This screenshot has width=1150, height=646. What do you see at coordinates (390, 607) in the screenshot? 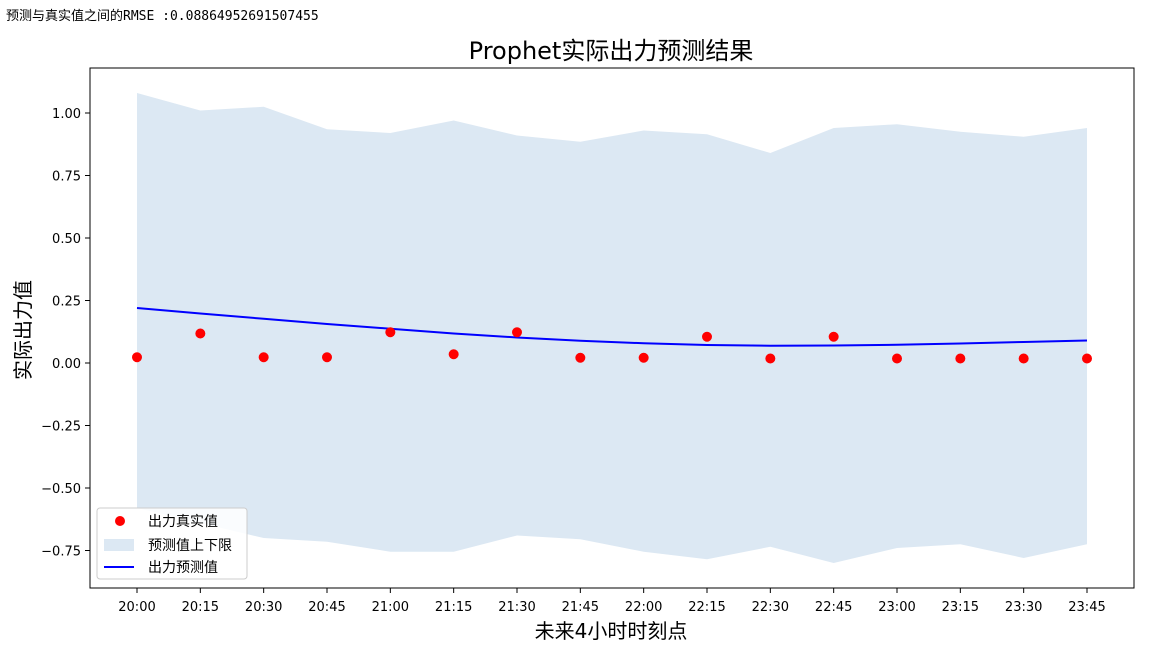
I see `x-tick-label-21:00: 21:00` at bounding box center [390, 607].